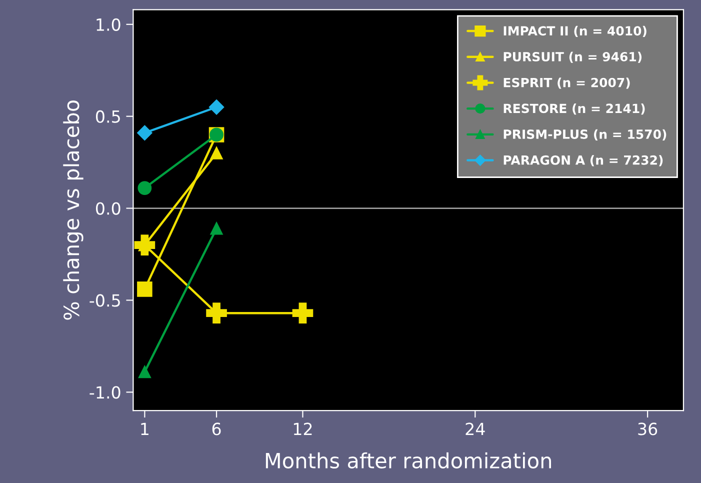 The width and height of the screenshot is (701, 483). I want to click on x-tick-label: 6, so click(216, 429).